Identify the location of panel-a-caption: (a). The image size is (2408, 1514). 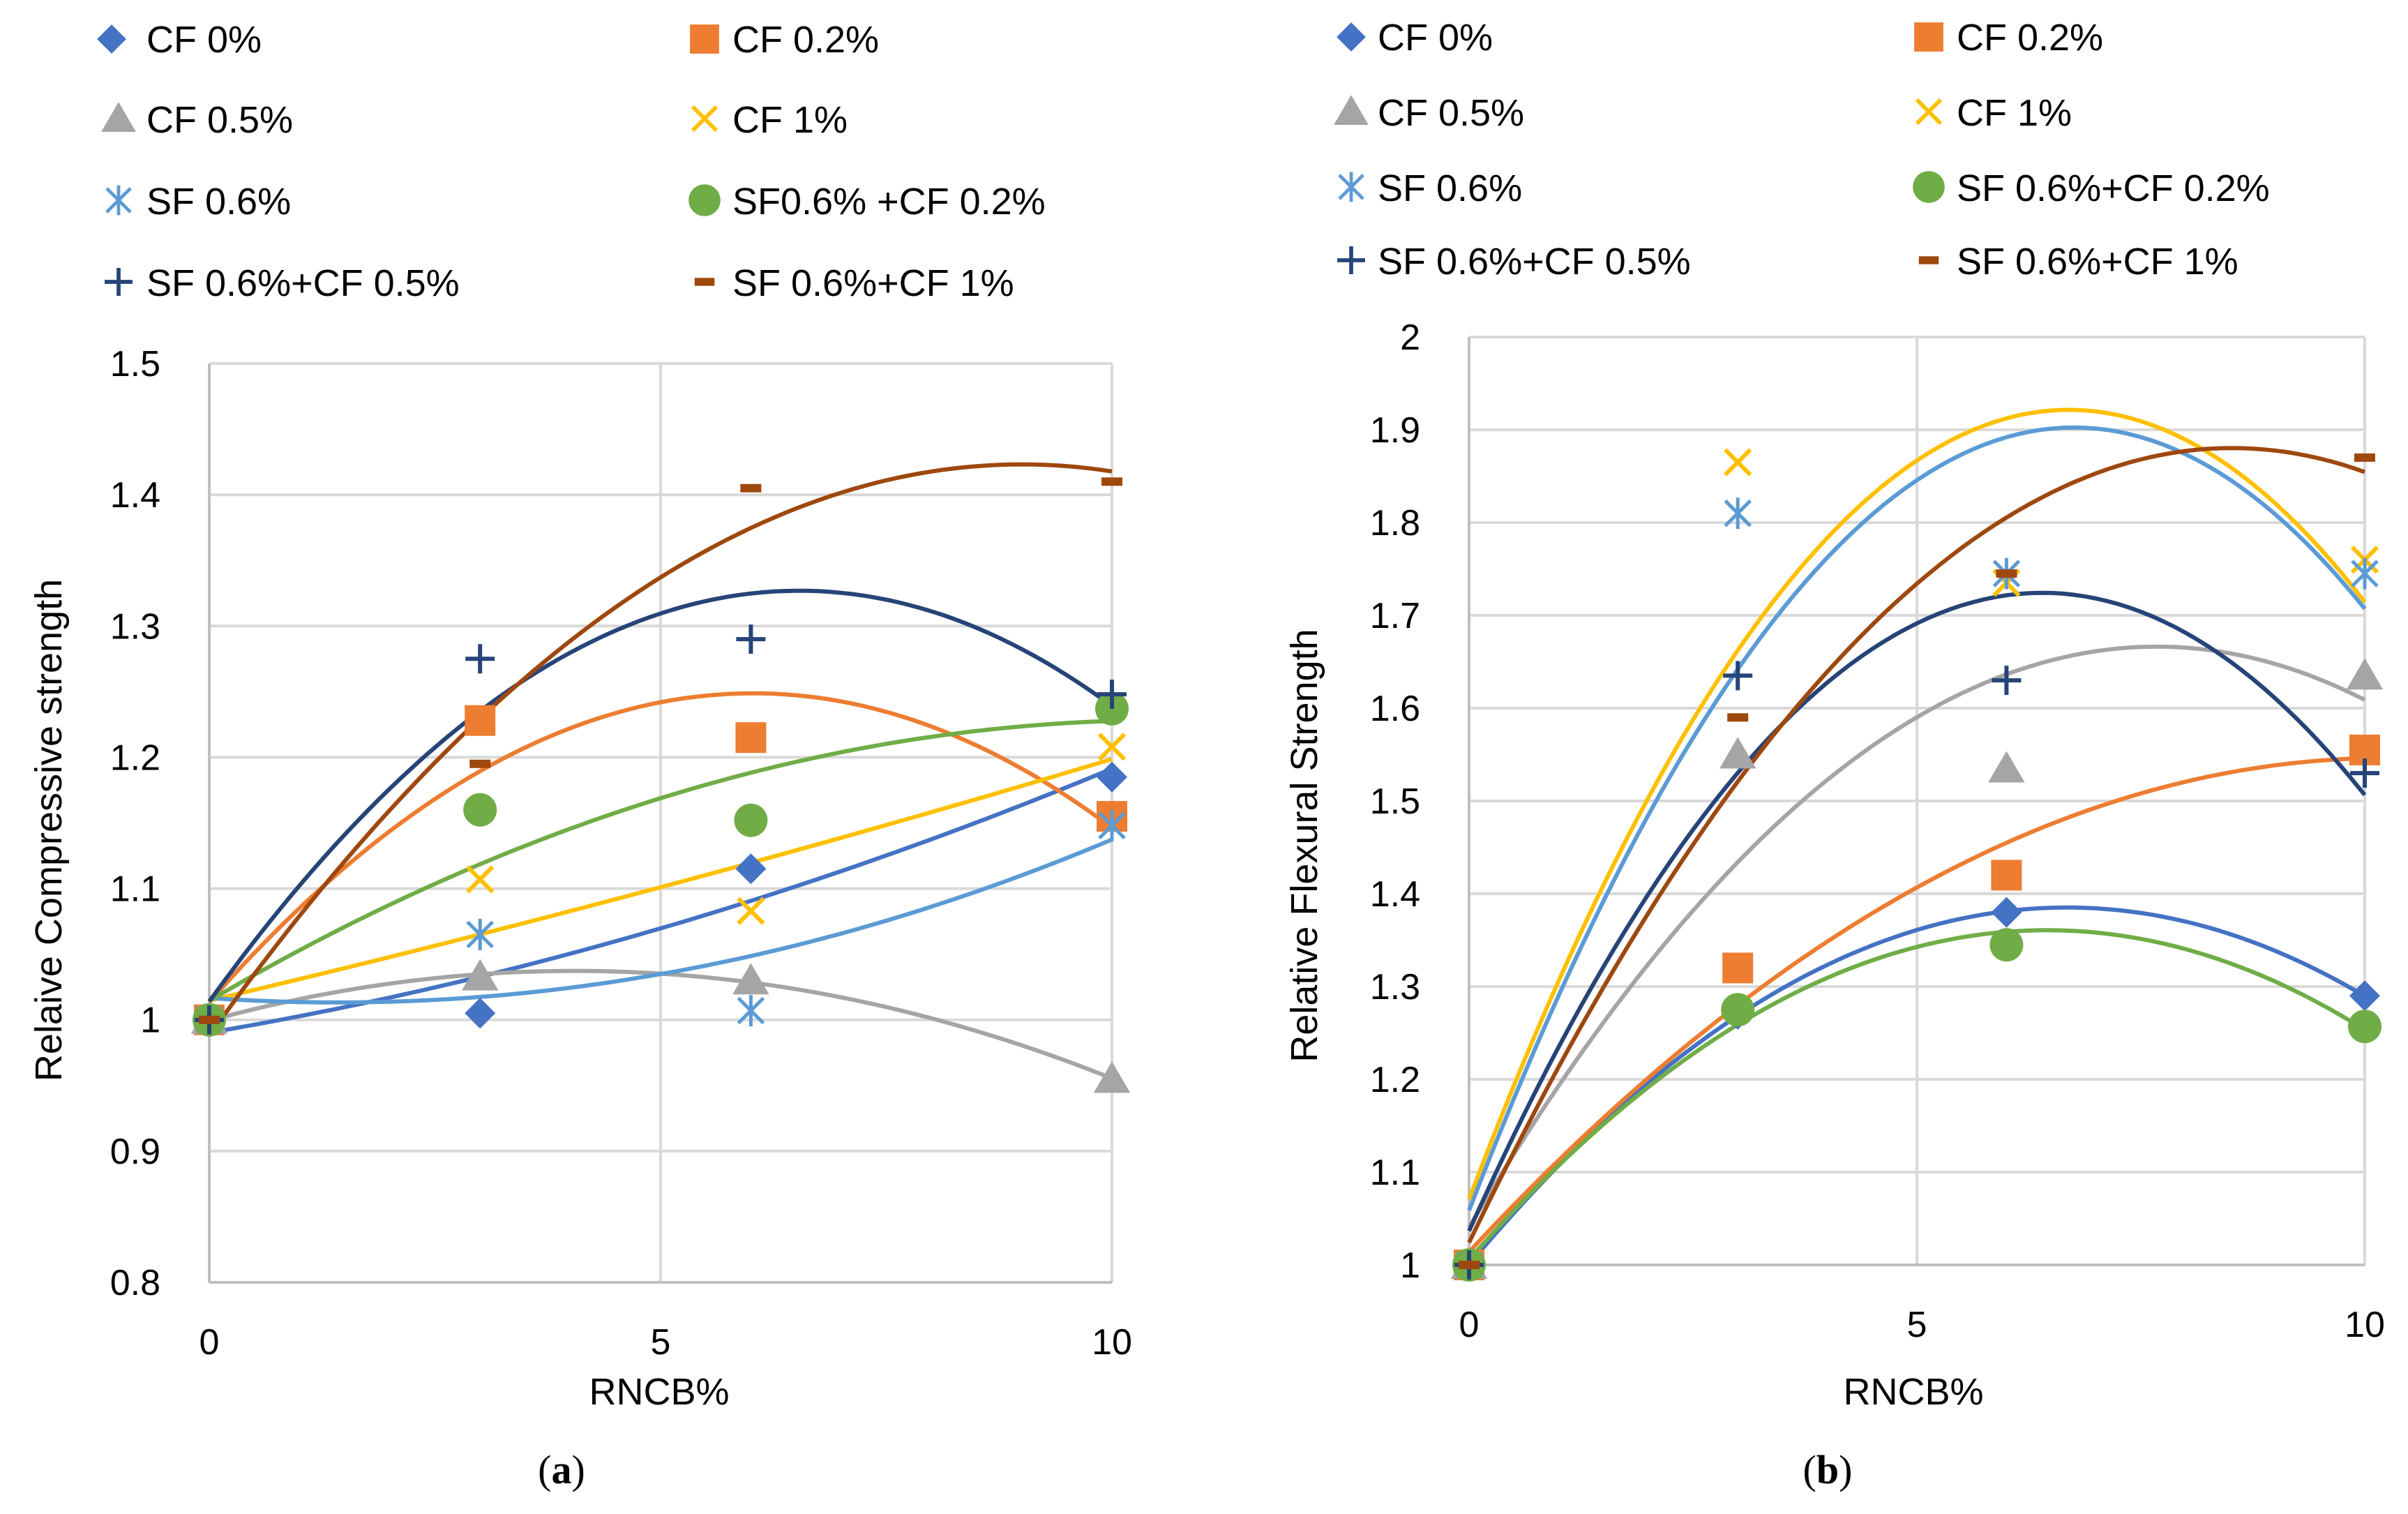
(561, 1470).